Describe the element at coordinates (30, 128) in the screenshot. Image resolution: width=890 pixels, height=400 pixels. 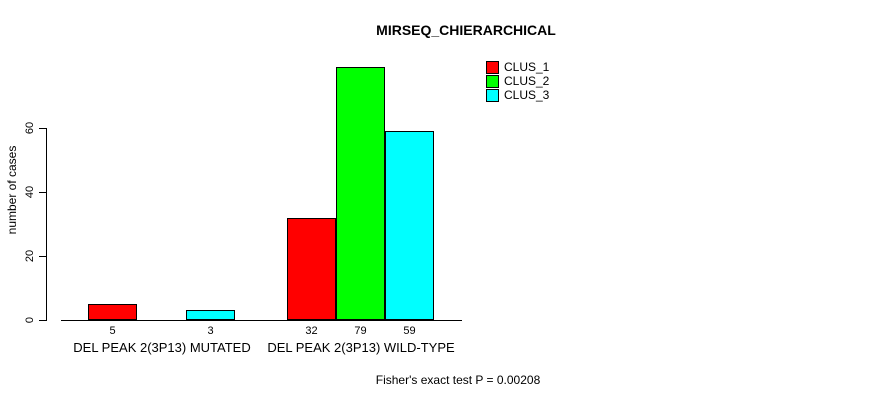
I see `y-tick-label: 60` at that location.